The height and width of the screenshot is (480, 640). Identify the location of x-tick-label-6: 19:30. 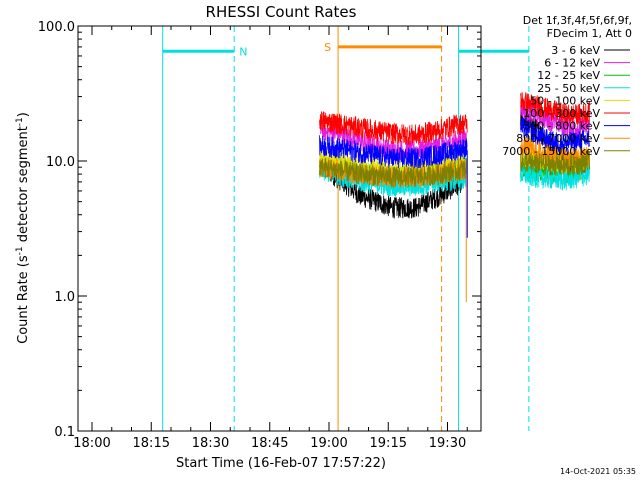
(447, 443).